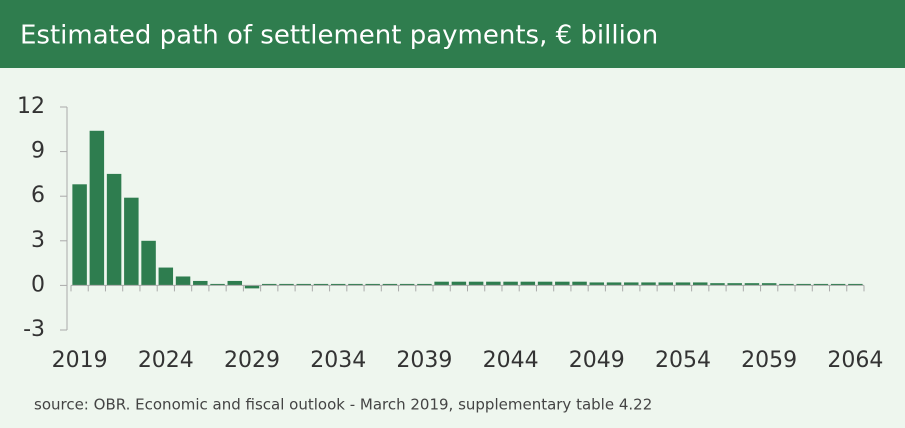 This screenshot has width=905, height=428. Describe the element at coordinates (31, 106) in the screenshot. I see `y-tick-label: 12` at that location.